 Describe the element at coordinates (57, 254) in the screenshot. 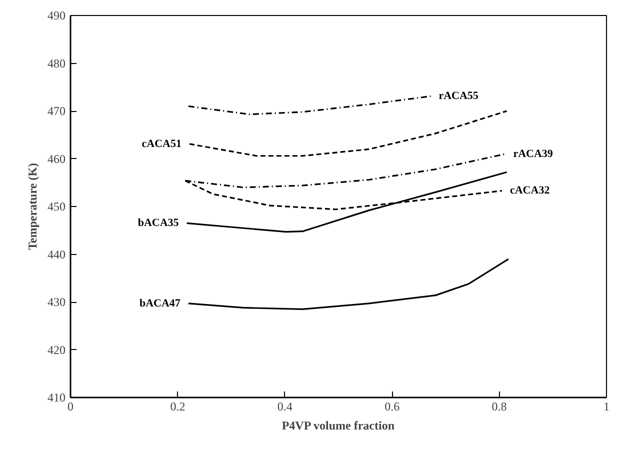

I see `y-tick-label: 440` at that location.